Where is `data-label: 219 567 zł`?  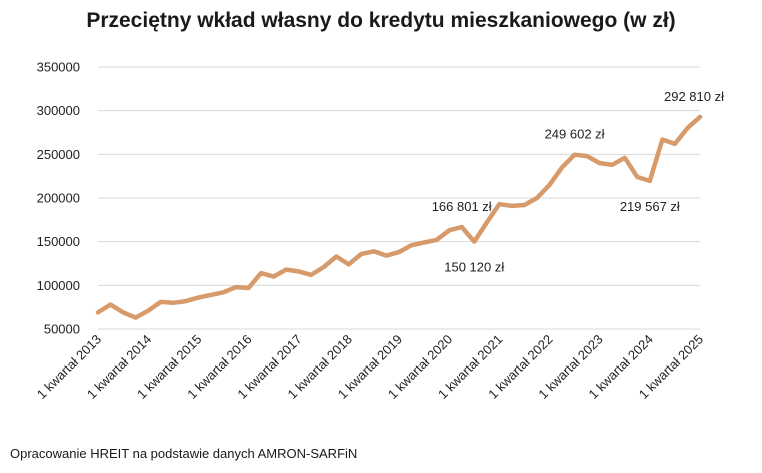
data-label: 219 567 zł is located at coordinates (650, 206).